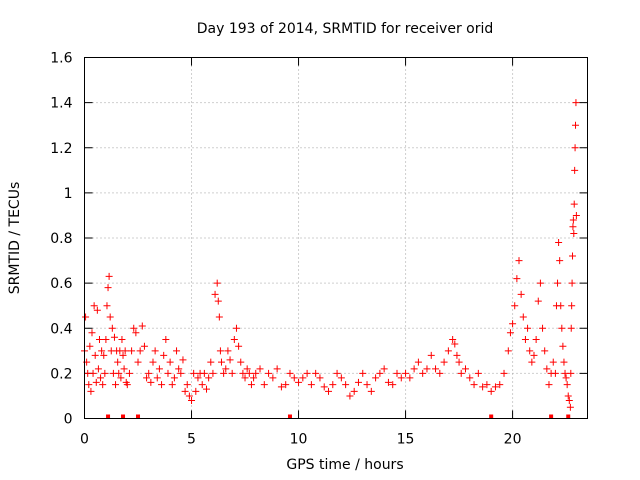  Describe the element at coordinates (299, 440) in the screenshot. I see `x-tick-label: 10` at that location.